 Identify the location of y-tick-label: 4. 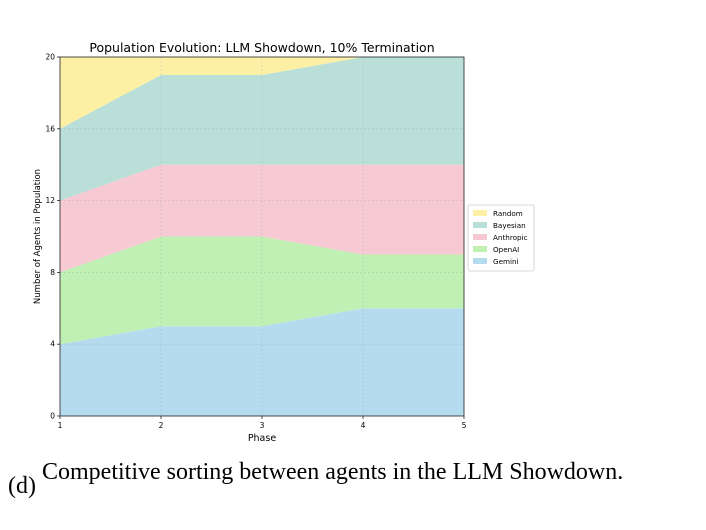
(52, 344).